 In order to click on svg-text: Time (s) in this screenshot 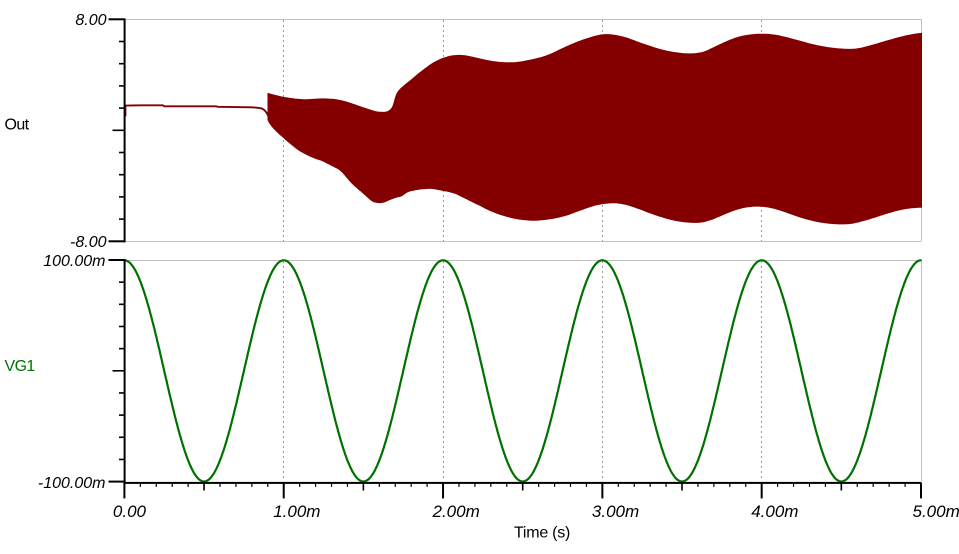, I will do `click(542, 533)`.